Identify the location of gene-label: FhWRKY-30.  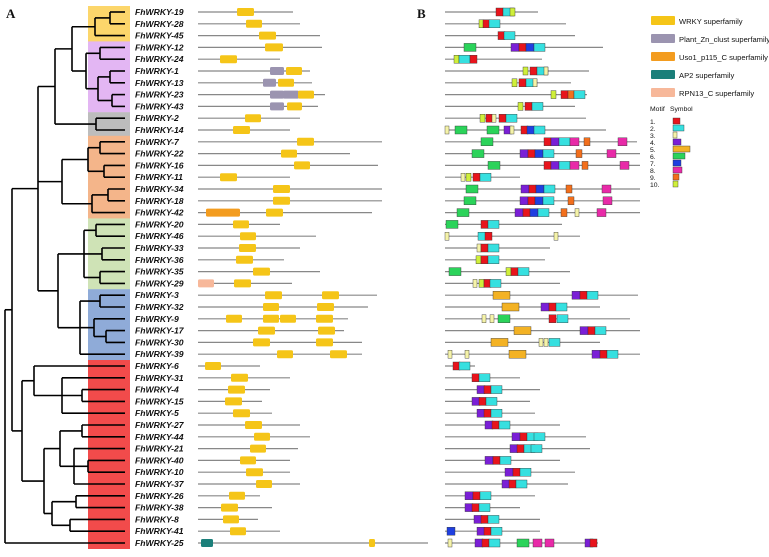
(159, 342).